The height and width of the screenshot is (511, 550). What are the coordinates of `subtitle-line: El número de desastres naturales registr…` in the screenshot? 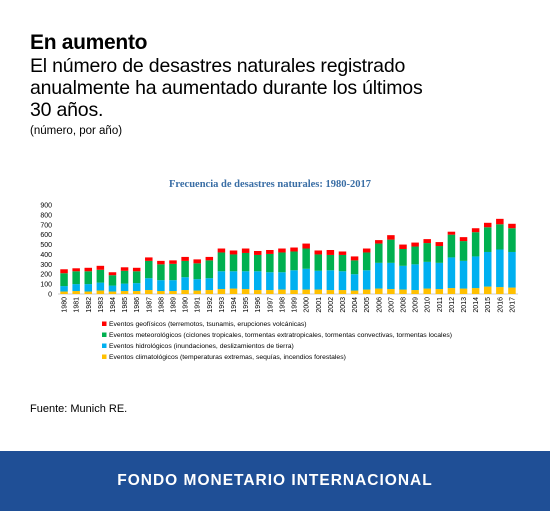 It's located at (218, 66).